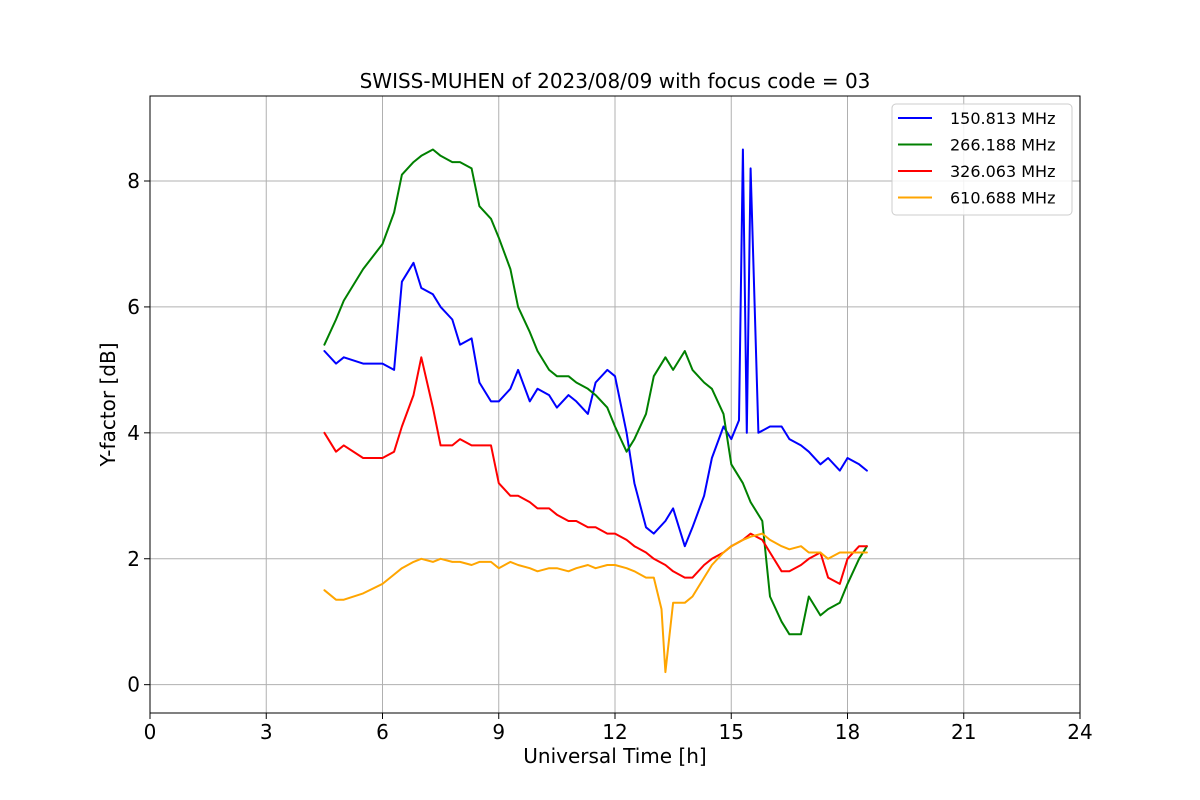  Describe the element at coordinates (731, 732) in the screenshot. I see `x-tick-label: 15` at that location.